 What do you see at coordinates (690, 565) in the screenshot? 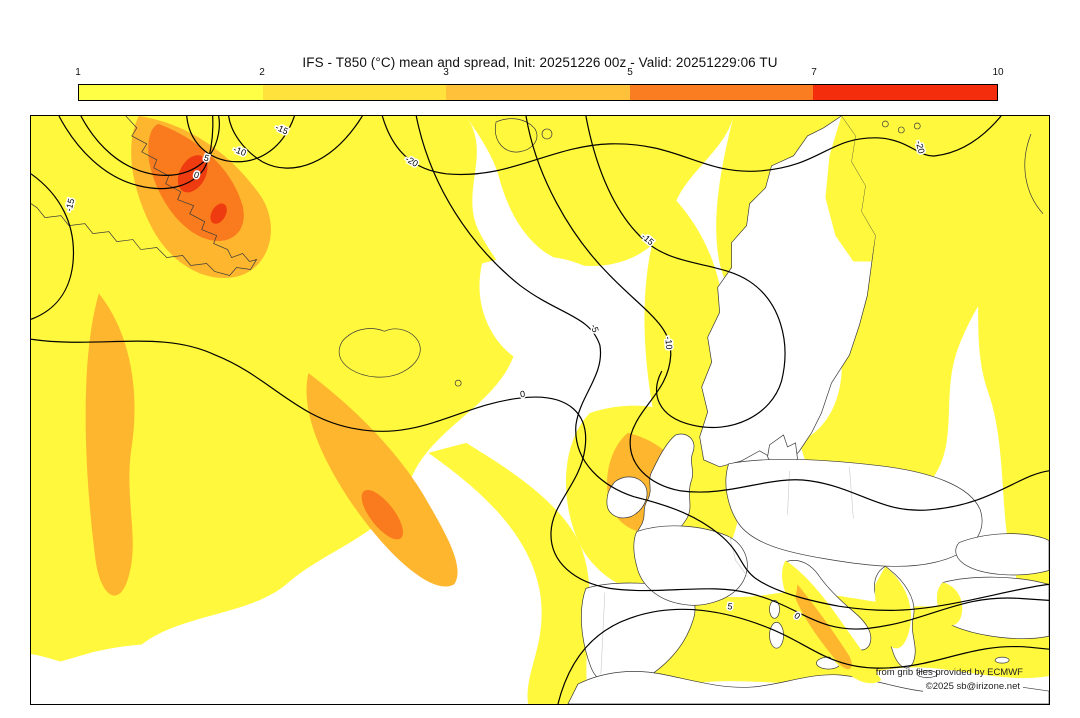
I see `france-land` at bounding box center [690, 565].